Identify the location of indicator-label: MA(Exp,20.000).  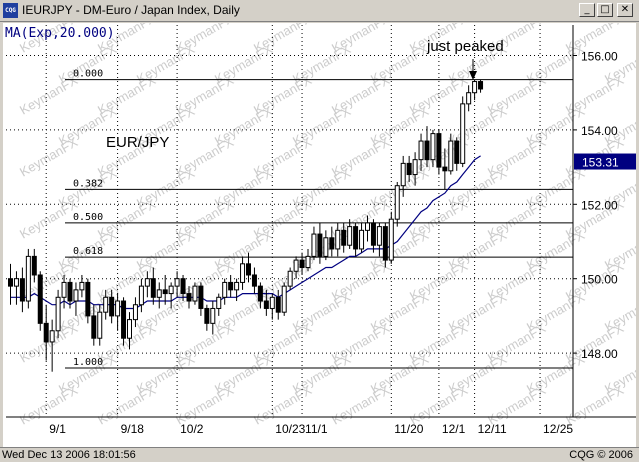
(60, 33).